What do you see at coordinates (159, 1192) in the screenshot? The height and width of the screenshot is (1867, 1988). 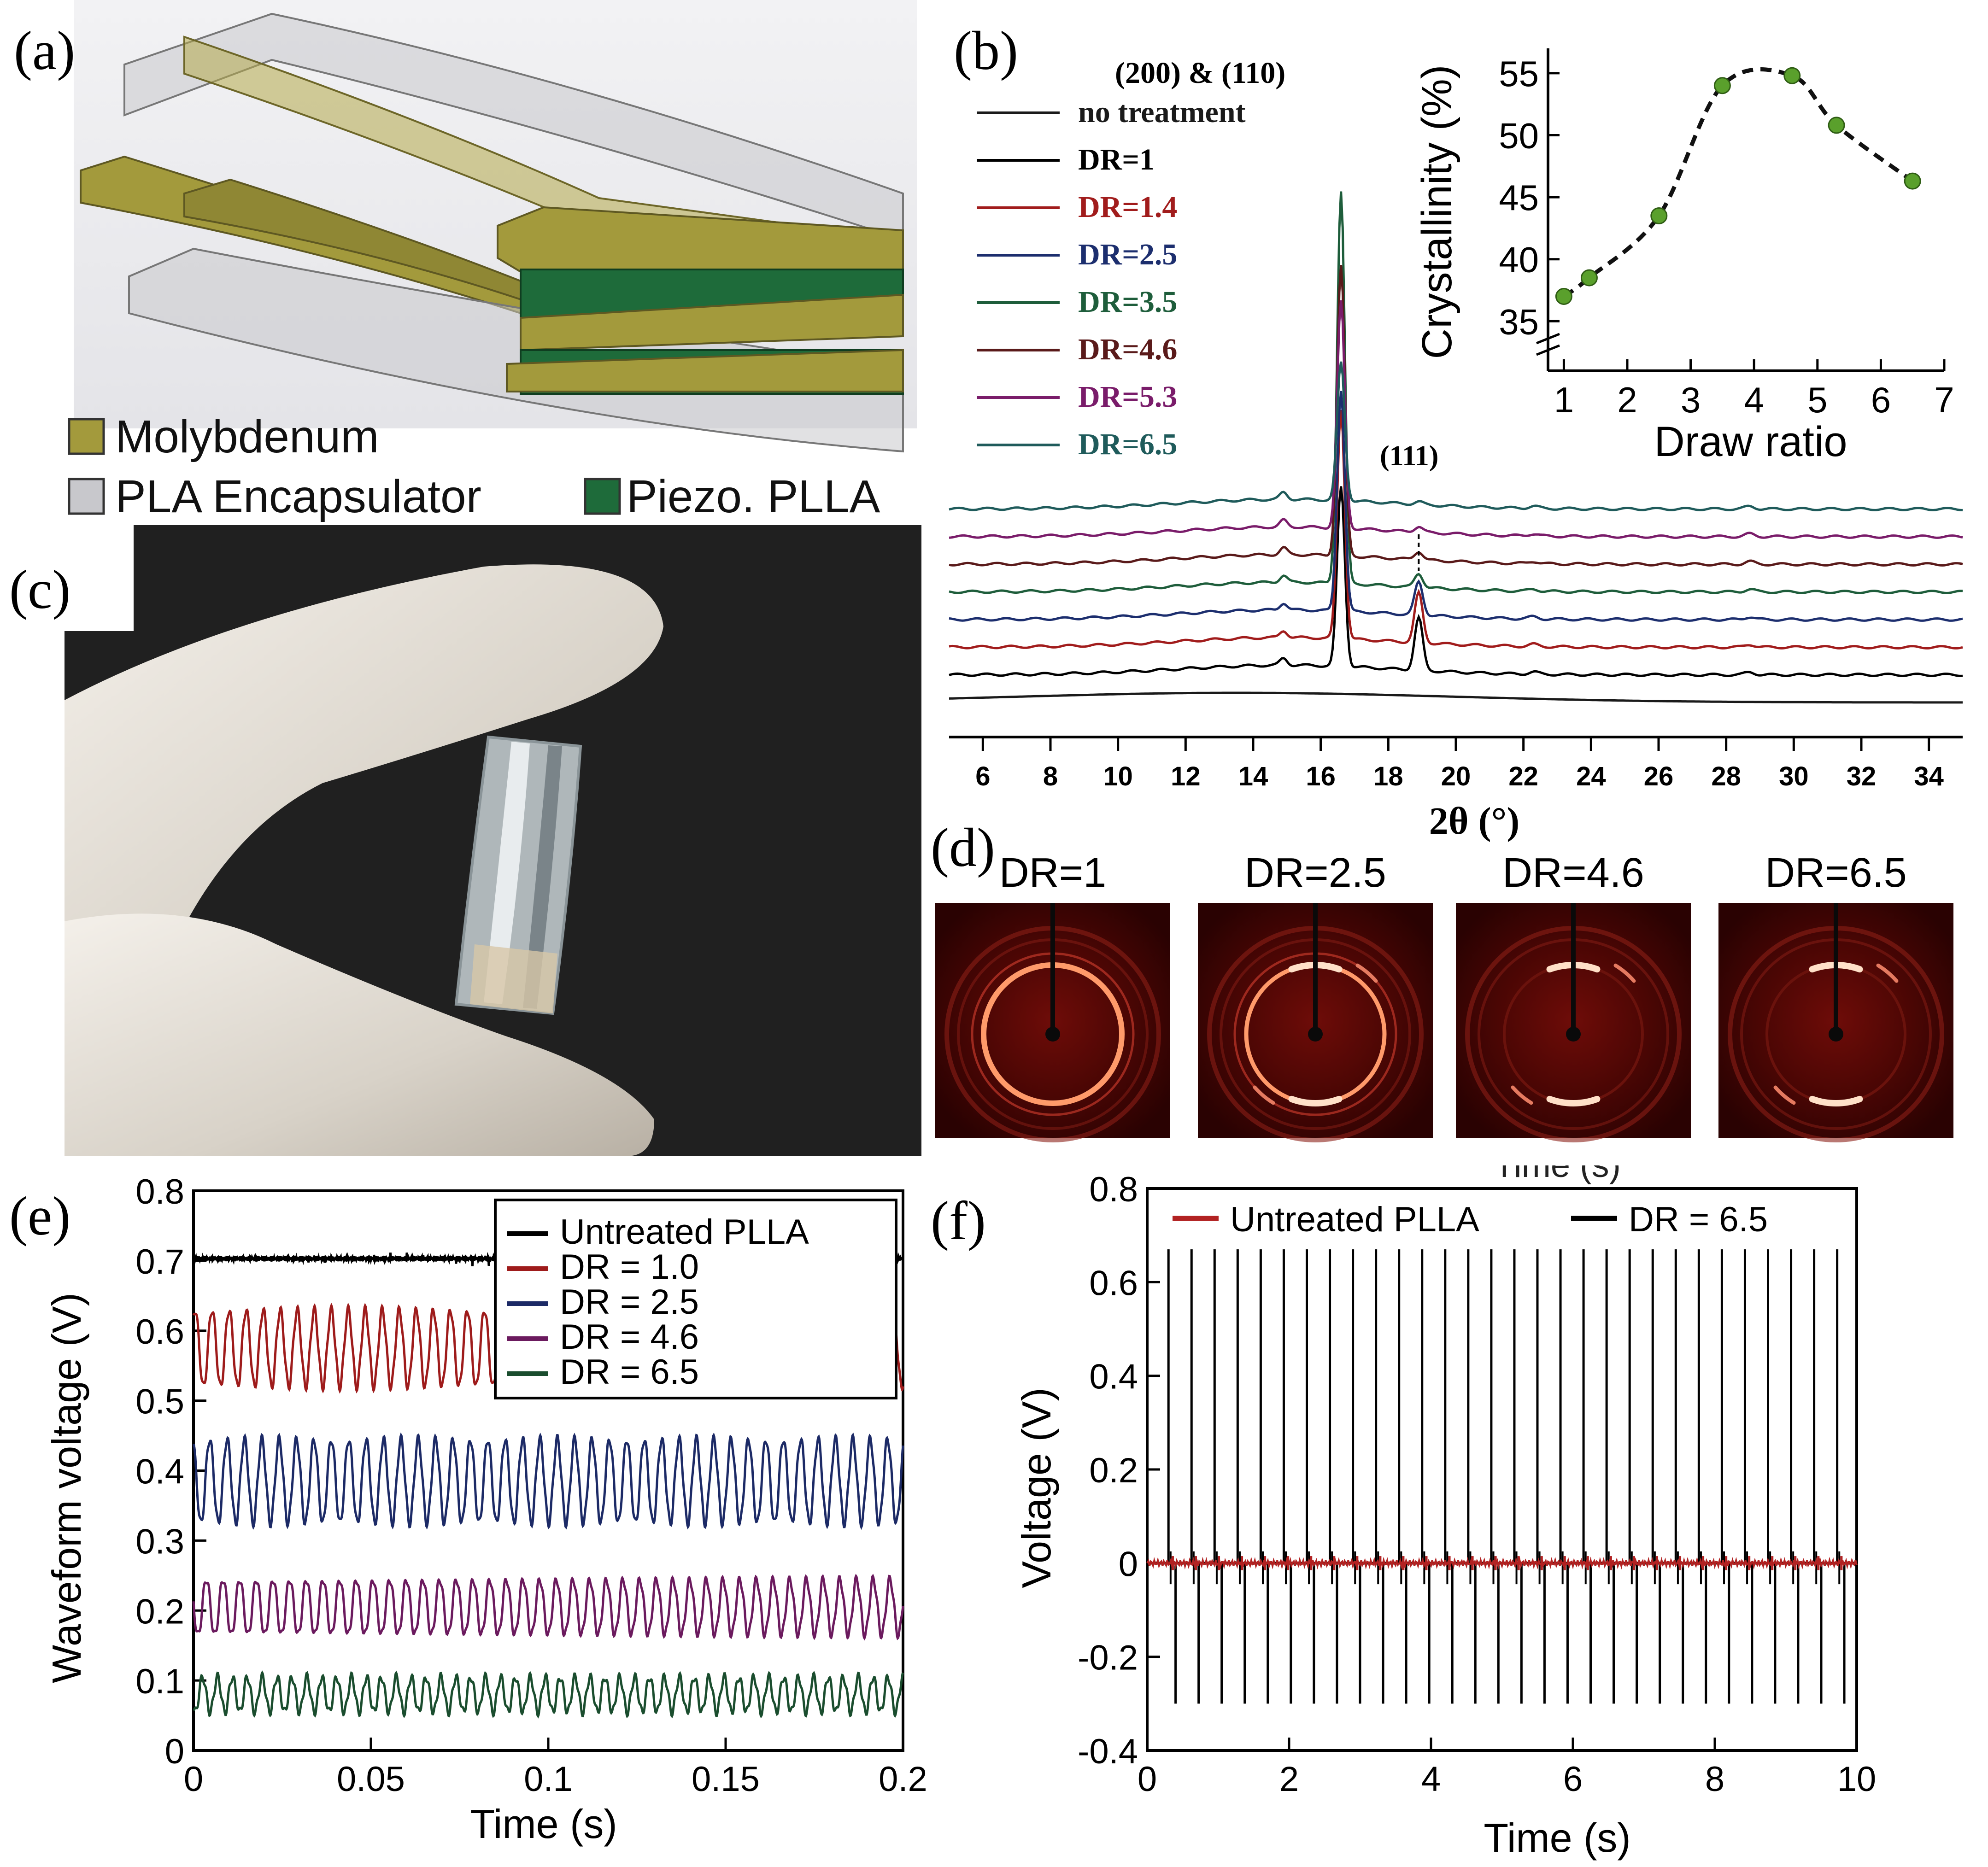 I see `e-y-tick-label: 0.8` at bounding box center [159, 1192].